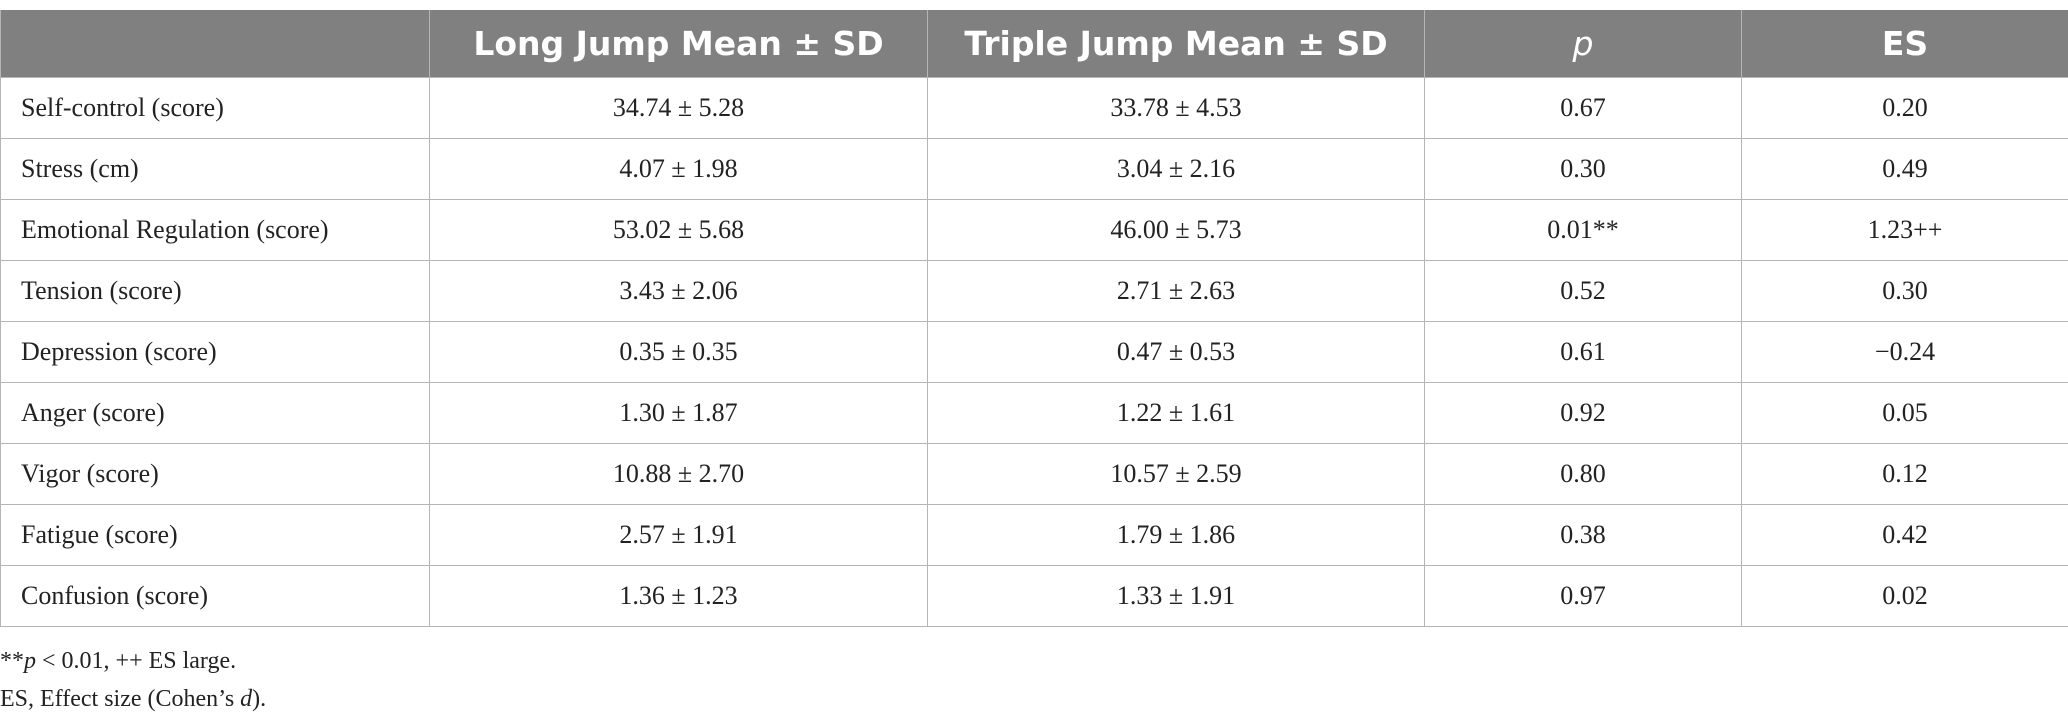 The height and width of the screenshot is (725, 2068). What do you see at coordinates (1904, 413) in the screenshot?
I see `table-cell: 0.05` at bounding box center [1904, 413].